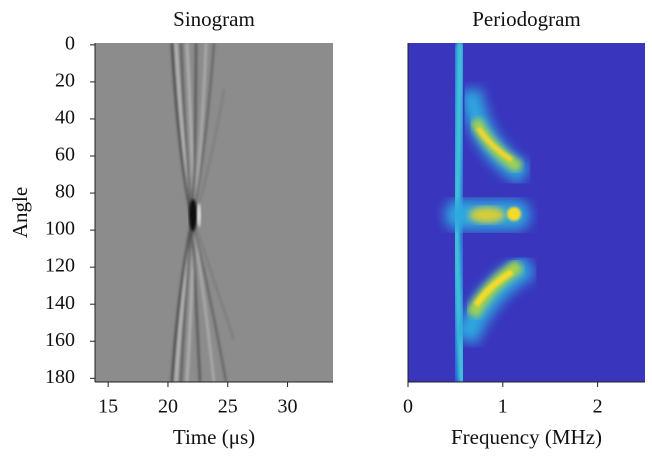 The height and width of the screenshot is (456, 652). Describe the element at coordinates (228, 407) in the screenshot. I see `x-tick-label: 25` at that location.